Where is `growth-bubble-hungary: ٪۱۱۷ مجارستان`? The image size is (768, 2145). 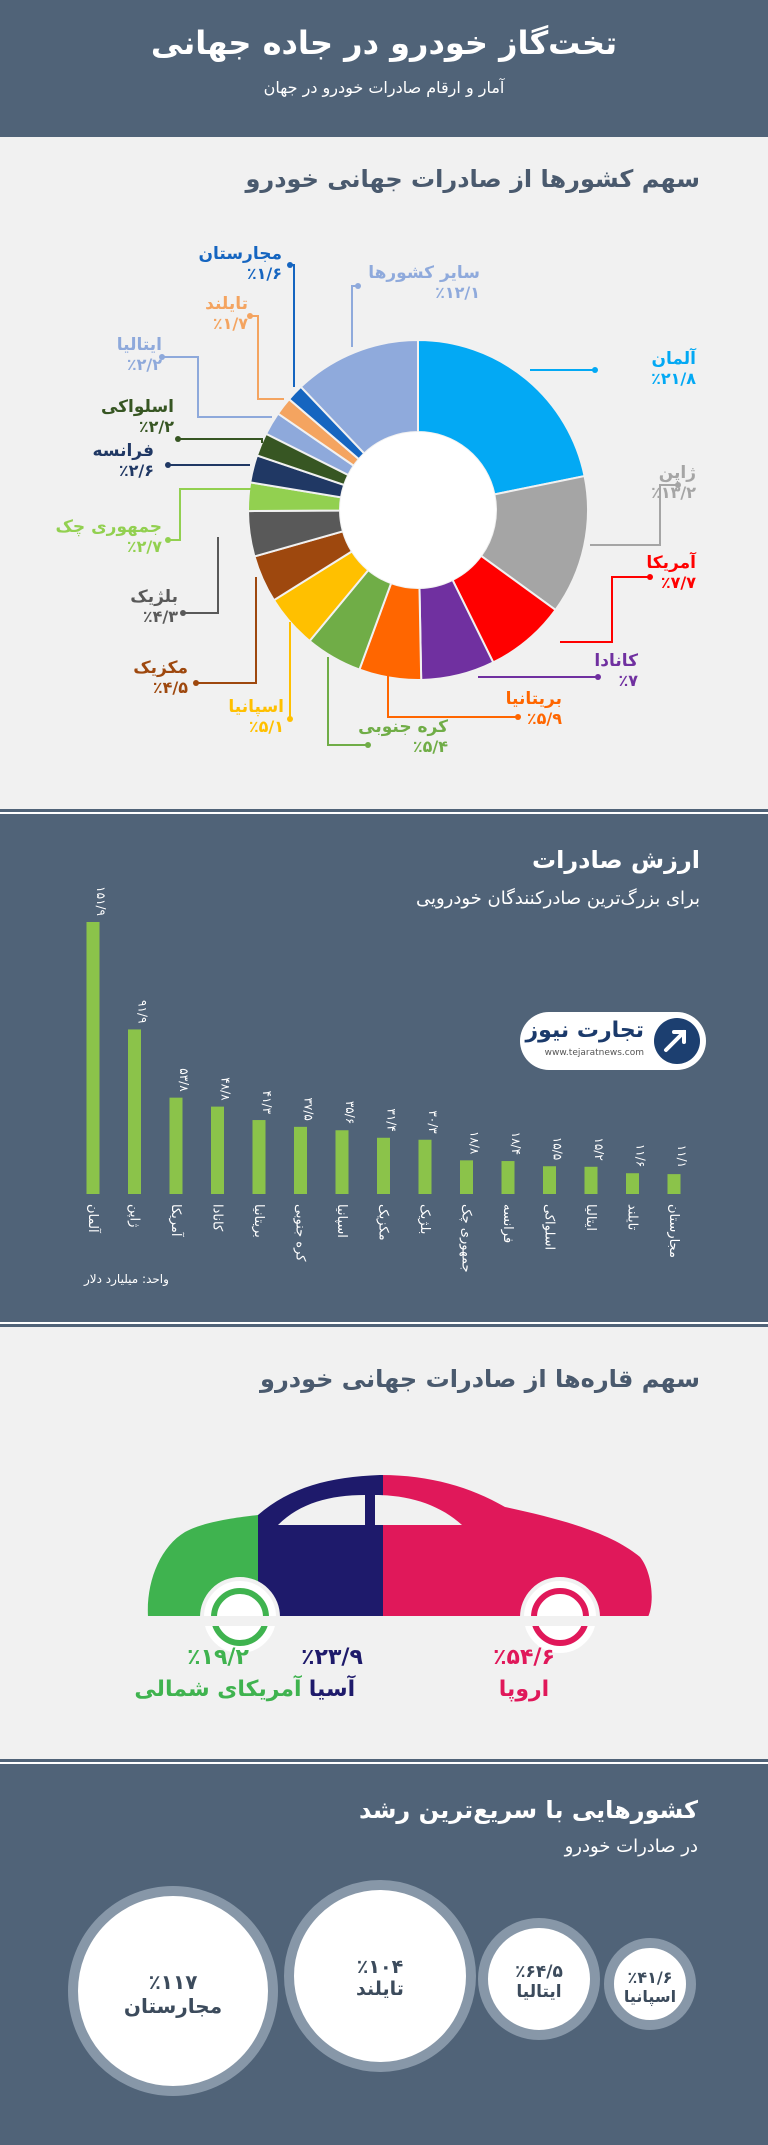 growth-bubble-hungary: ٪۱۱۷ مجارستان is located at coordinates (173, 1991).